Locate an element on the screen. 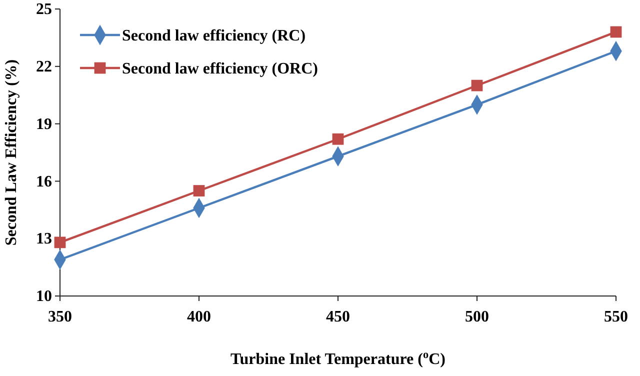 Image resolution: width=640 pixels, height=376 pixels. x-tick-label: 450 is located at coordinates (338, 317).